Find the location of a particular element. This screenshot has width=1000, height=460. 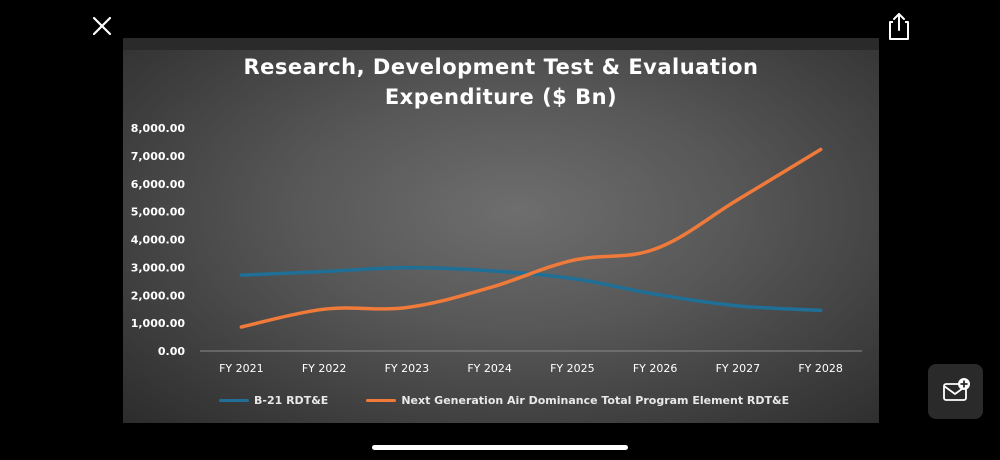

x-tick-label: FY 2023 is located at coordinates (407, 368).